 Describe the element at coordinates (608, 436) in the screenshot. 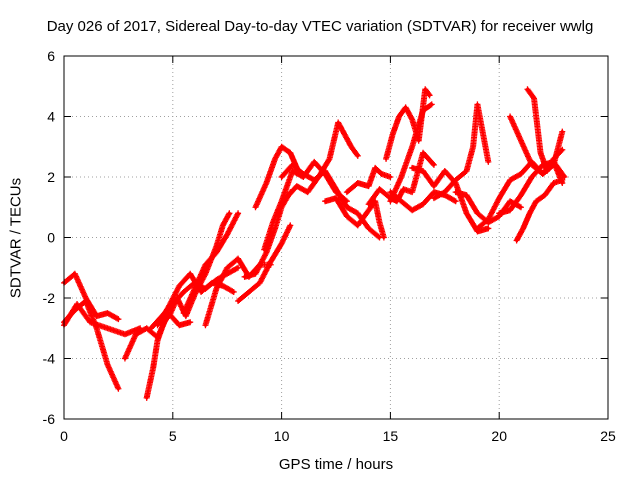

I see `x-tick-label: 25` at that location.